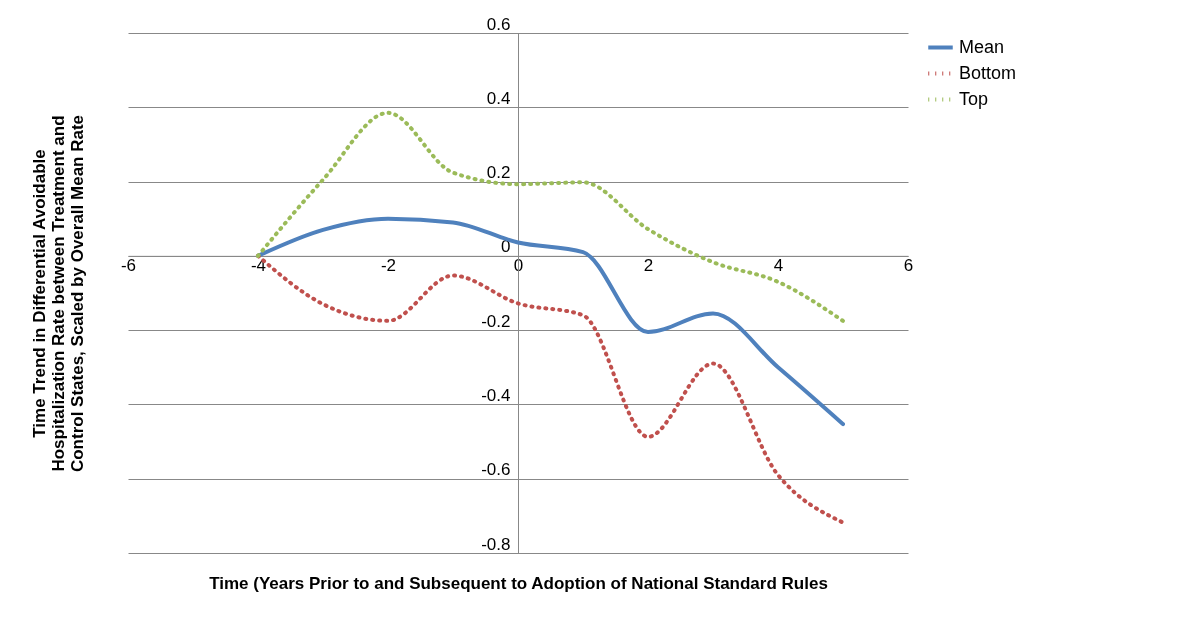 Image resolution: width=1198 pixels, height=637 pixels. Describe the element at coordinates (498, 98) in the screenshot. I see `y-tick-label: 0.4` at that location.